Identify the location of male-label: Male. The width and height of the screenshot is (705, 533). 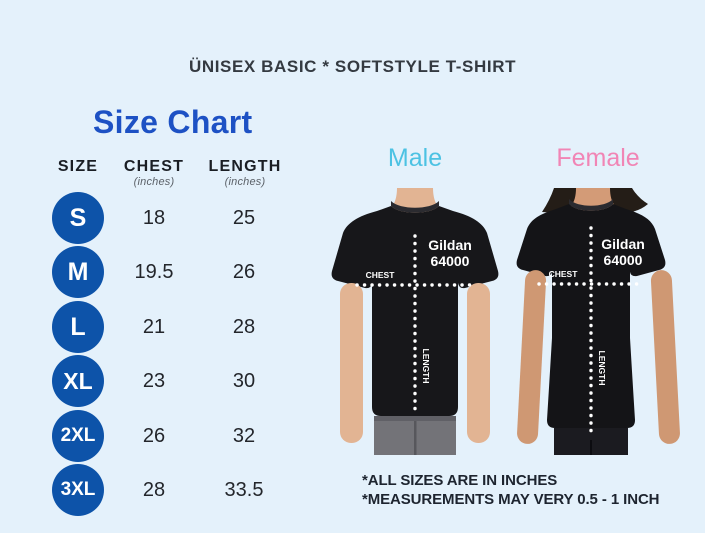
(415, 158).